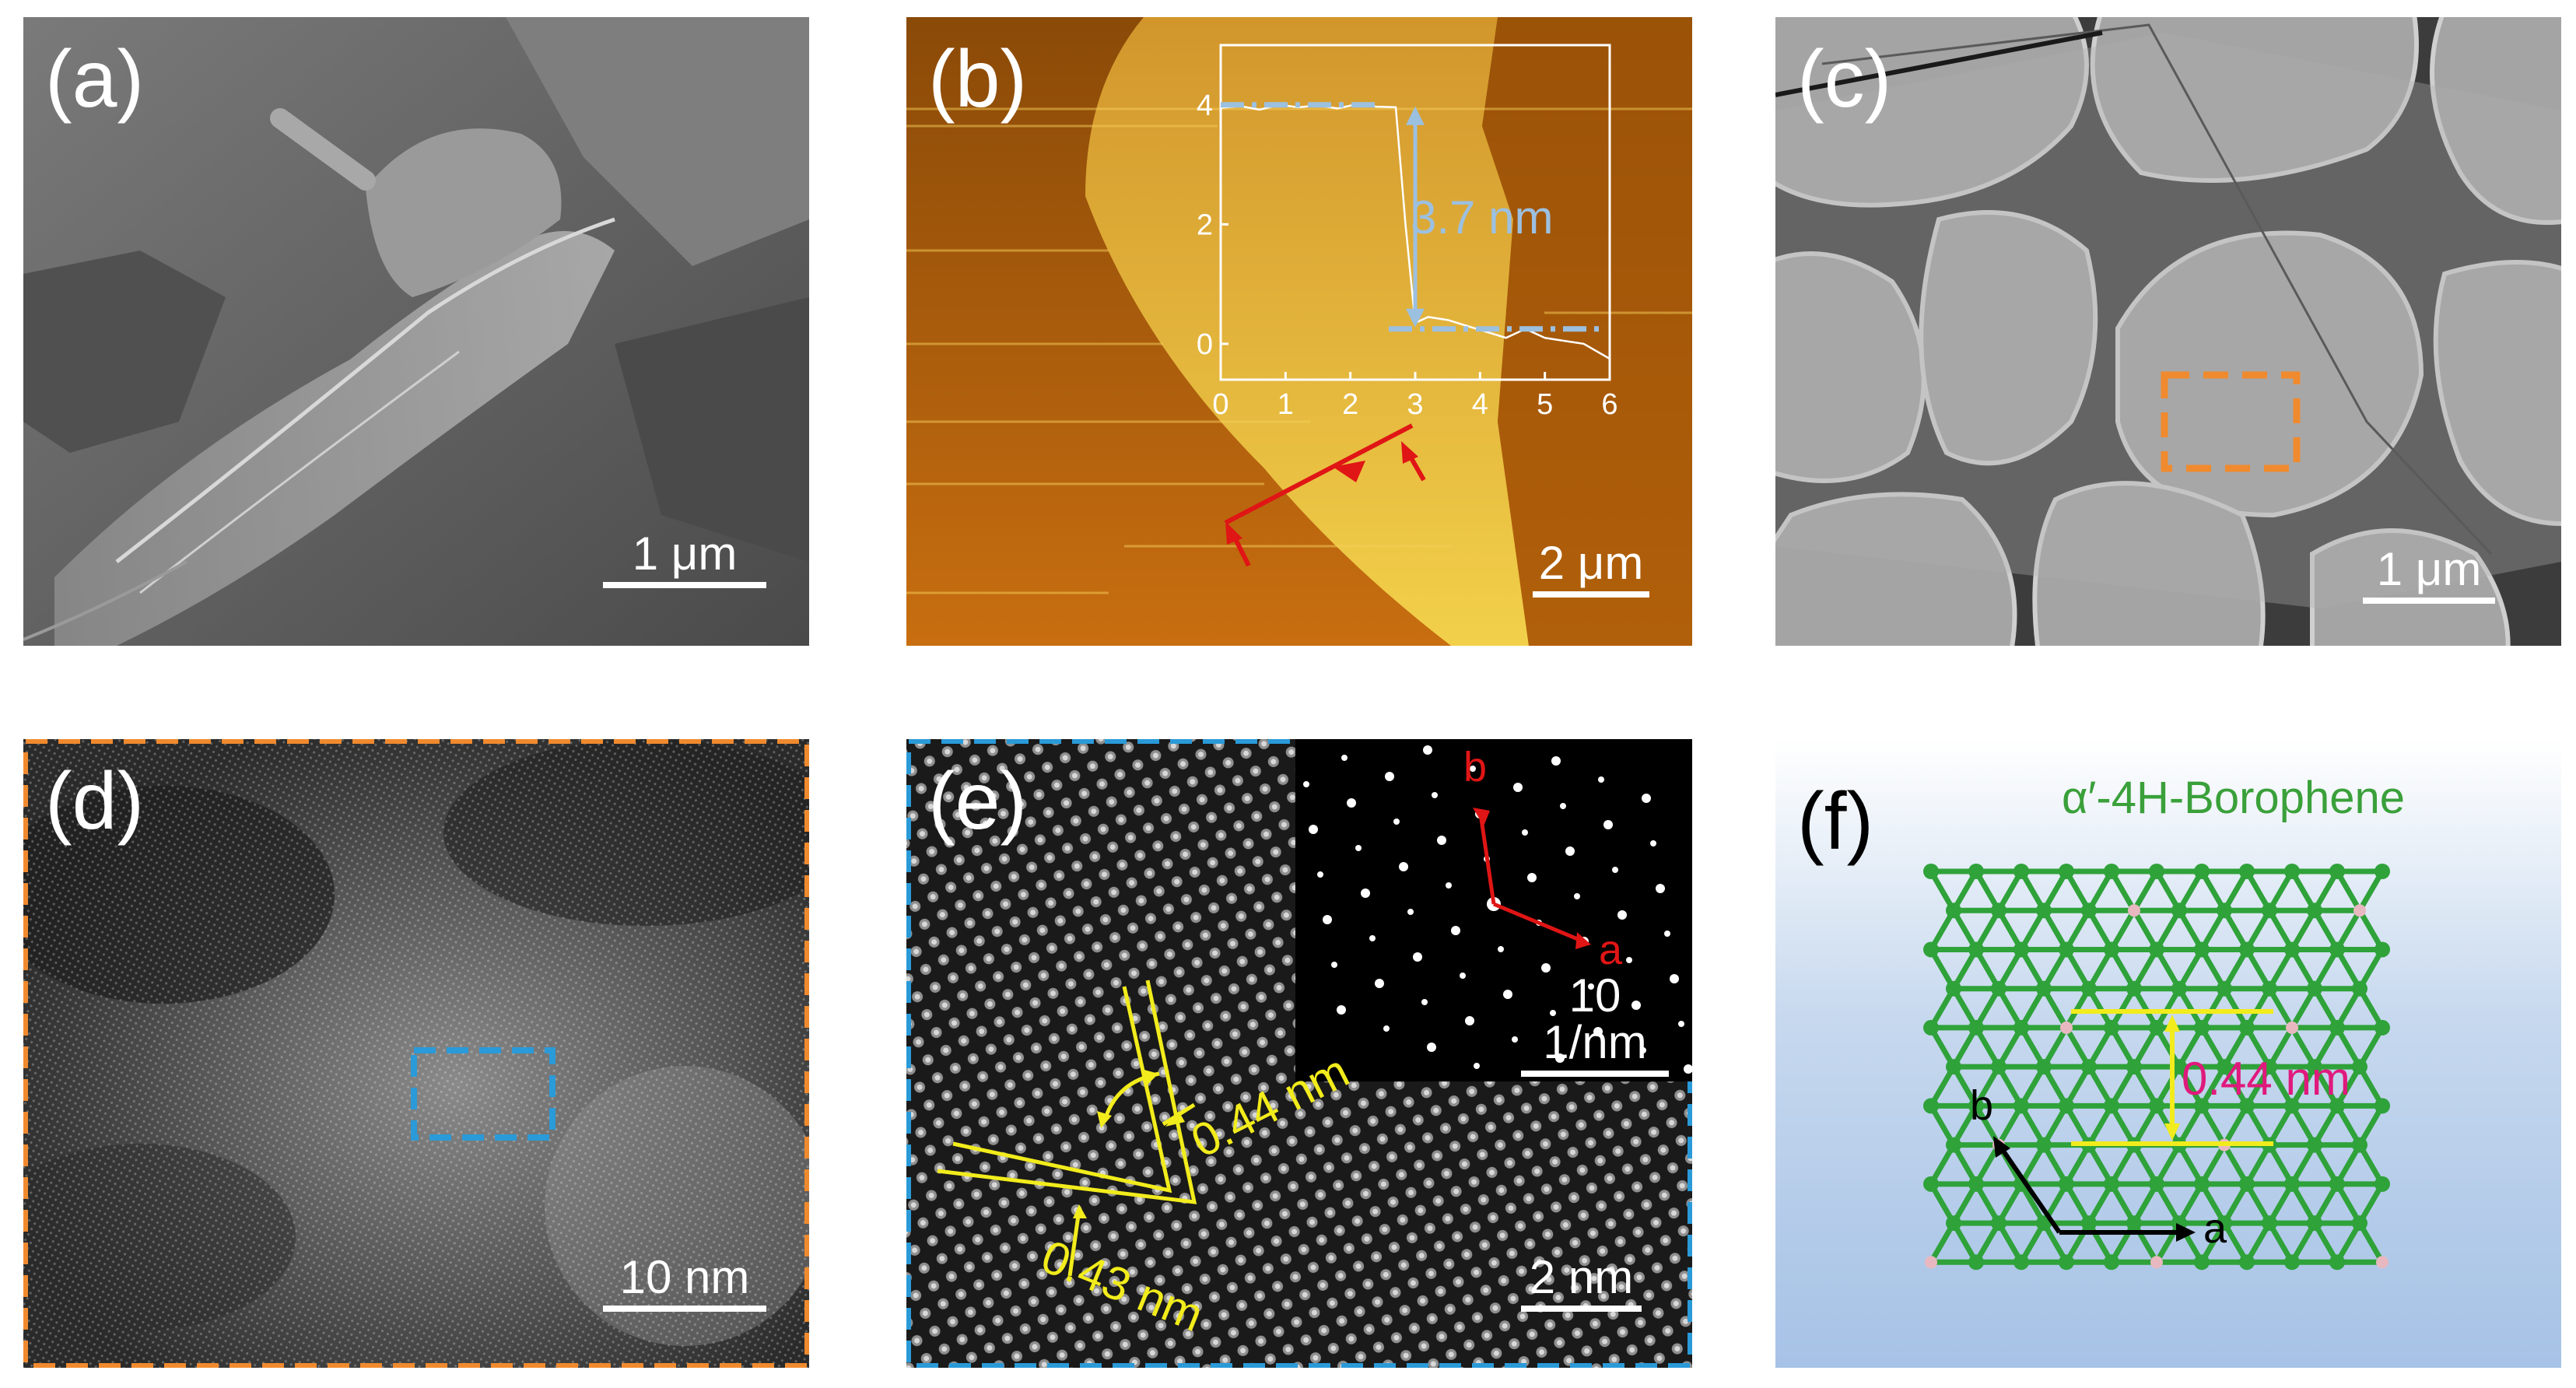 This screenshot has width=2576, height=1388. What do you see at coordinates (2429, 601) in the screenshot?
I see `panel-c-scale-line` at bounding box center [2429, 601].